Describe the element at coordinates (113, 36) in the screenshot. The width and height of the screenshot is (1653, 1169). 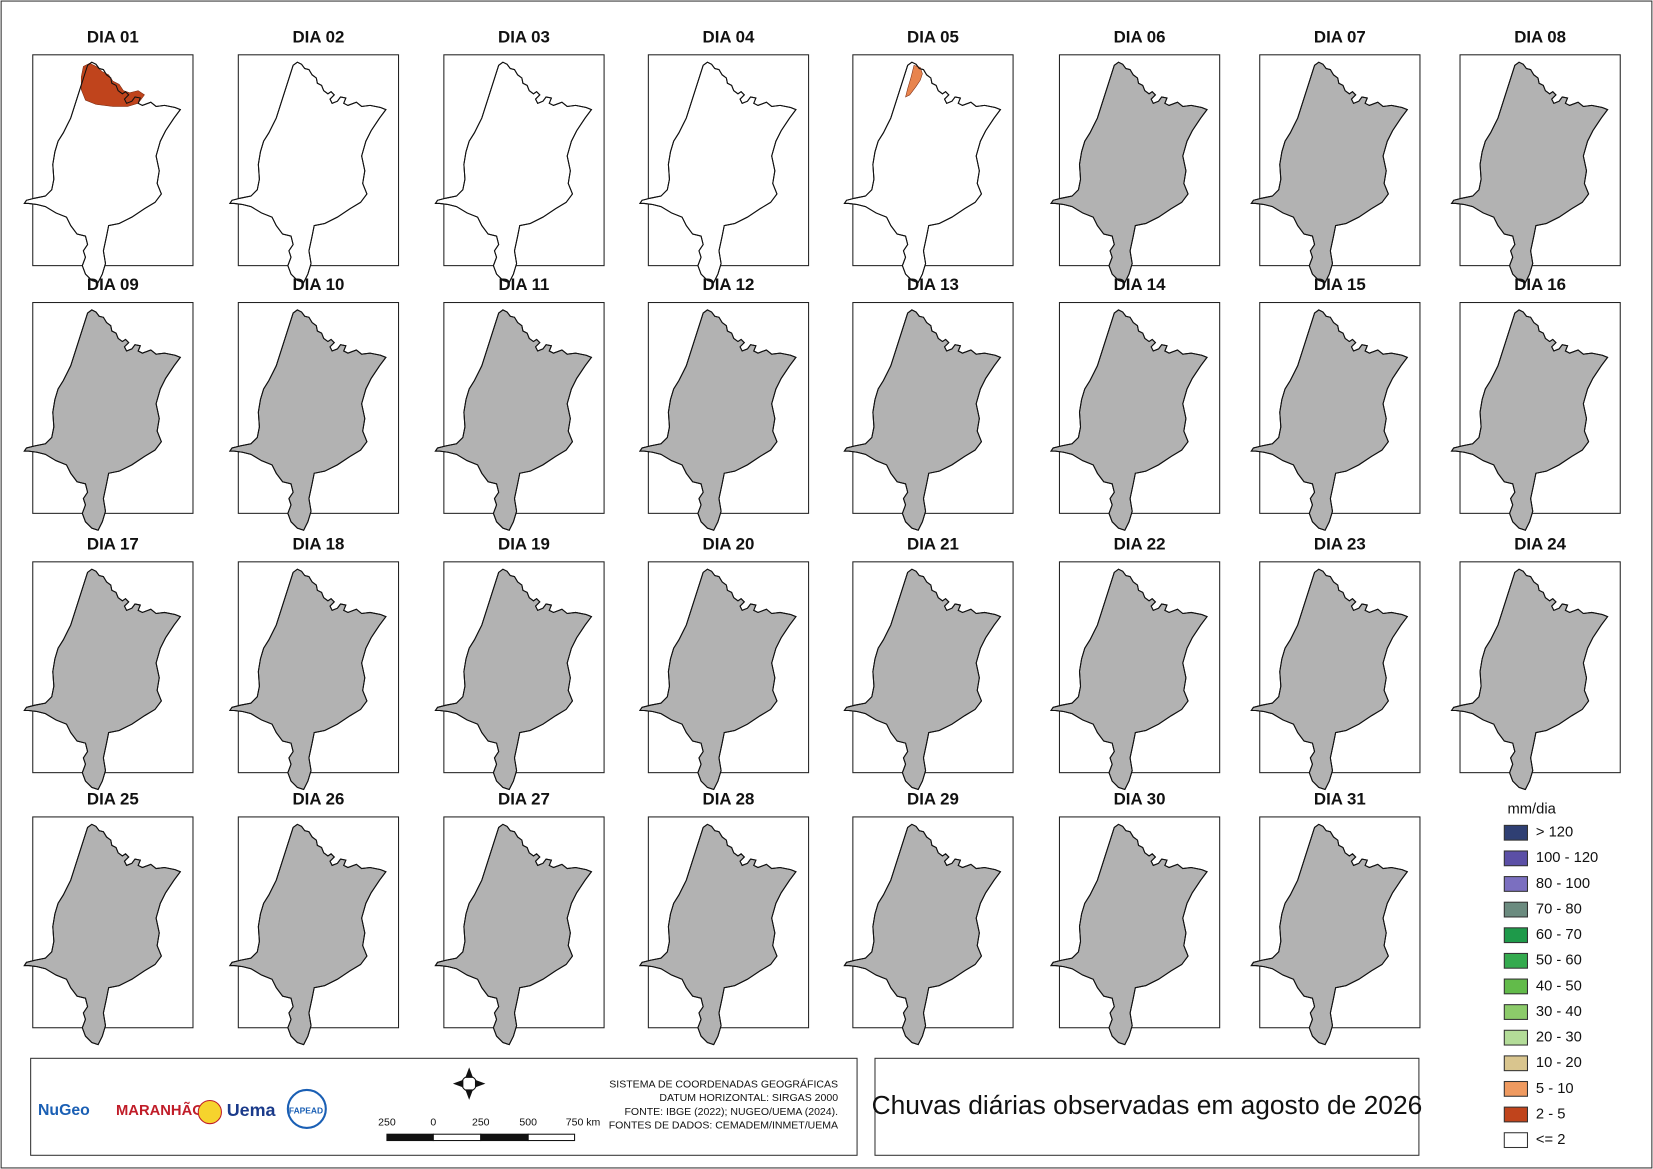
I see `panel-title: DIA 01` at that location.